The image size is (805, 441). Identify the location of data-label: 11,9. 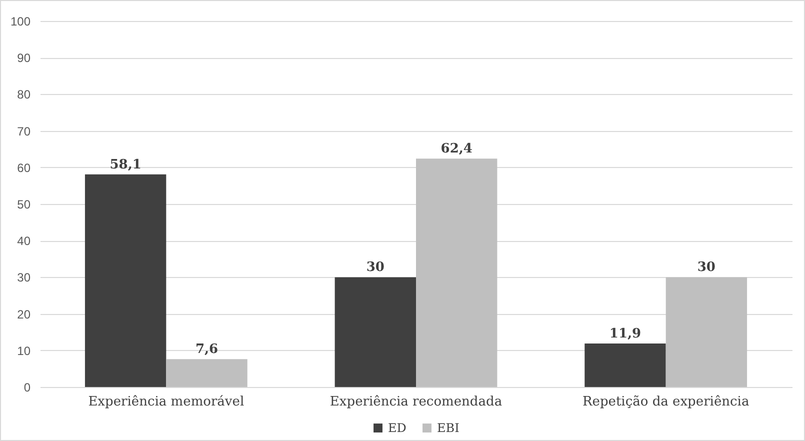
(625, 334).